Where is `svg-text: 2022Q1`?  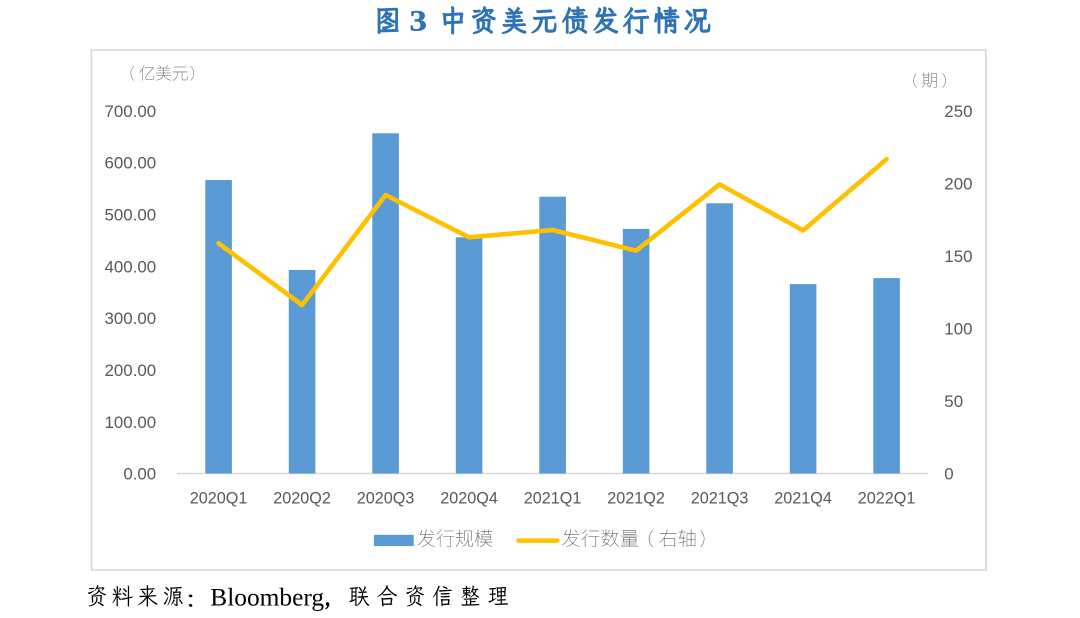 svg-text: 2022Q1 is located at coordinates (887, 499).